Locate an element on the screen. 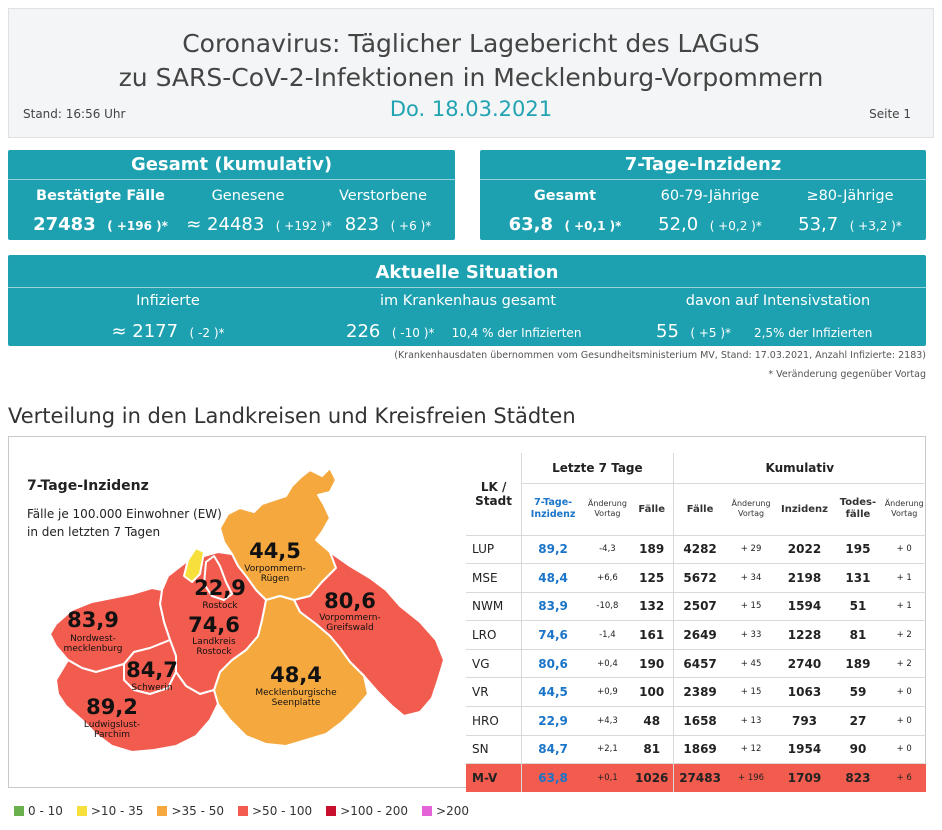 Image resolution: width=942 pixels, height=830 pixels. cell-todesfaelle: 189 is located at coordinates (858, 663).